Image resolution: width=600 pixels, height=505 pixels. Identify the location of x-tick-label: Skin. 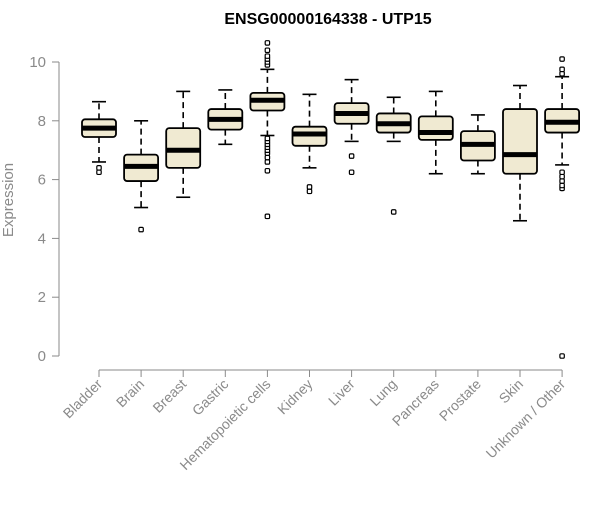
(511, 391).